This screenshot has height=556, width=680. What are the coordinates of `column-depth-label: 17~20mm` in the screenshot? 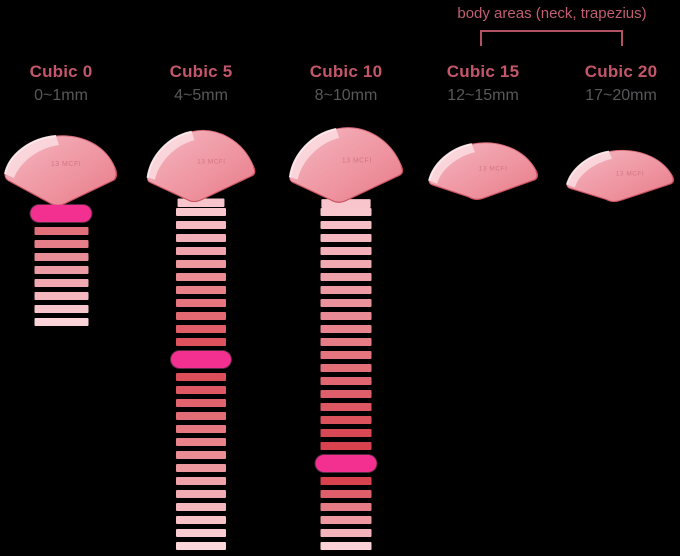 It's located at (621, 95).